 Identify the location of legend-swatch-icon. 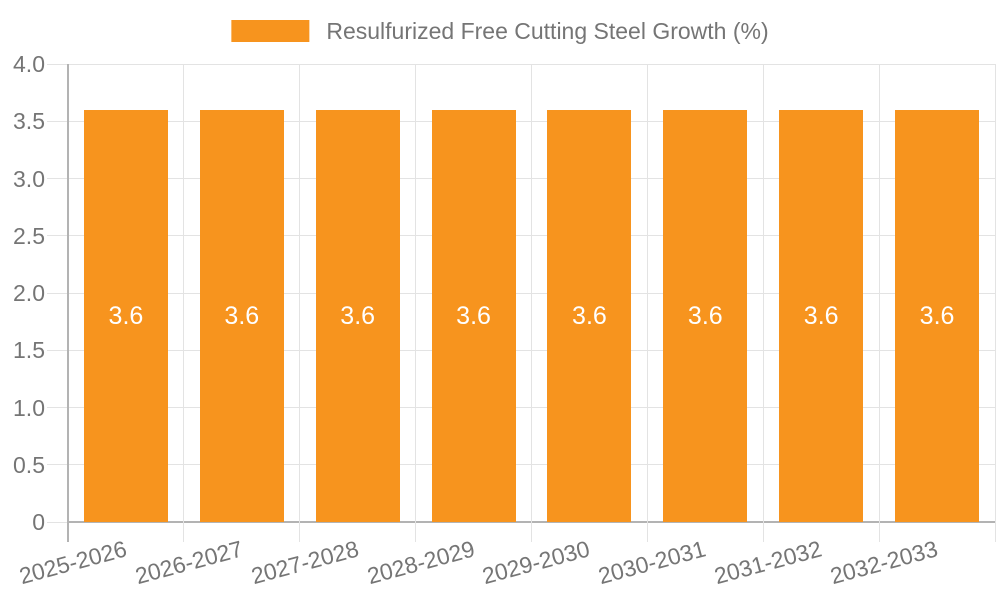
(270, 31).